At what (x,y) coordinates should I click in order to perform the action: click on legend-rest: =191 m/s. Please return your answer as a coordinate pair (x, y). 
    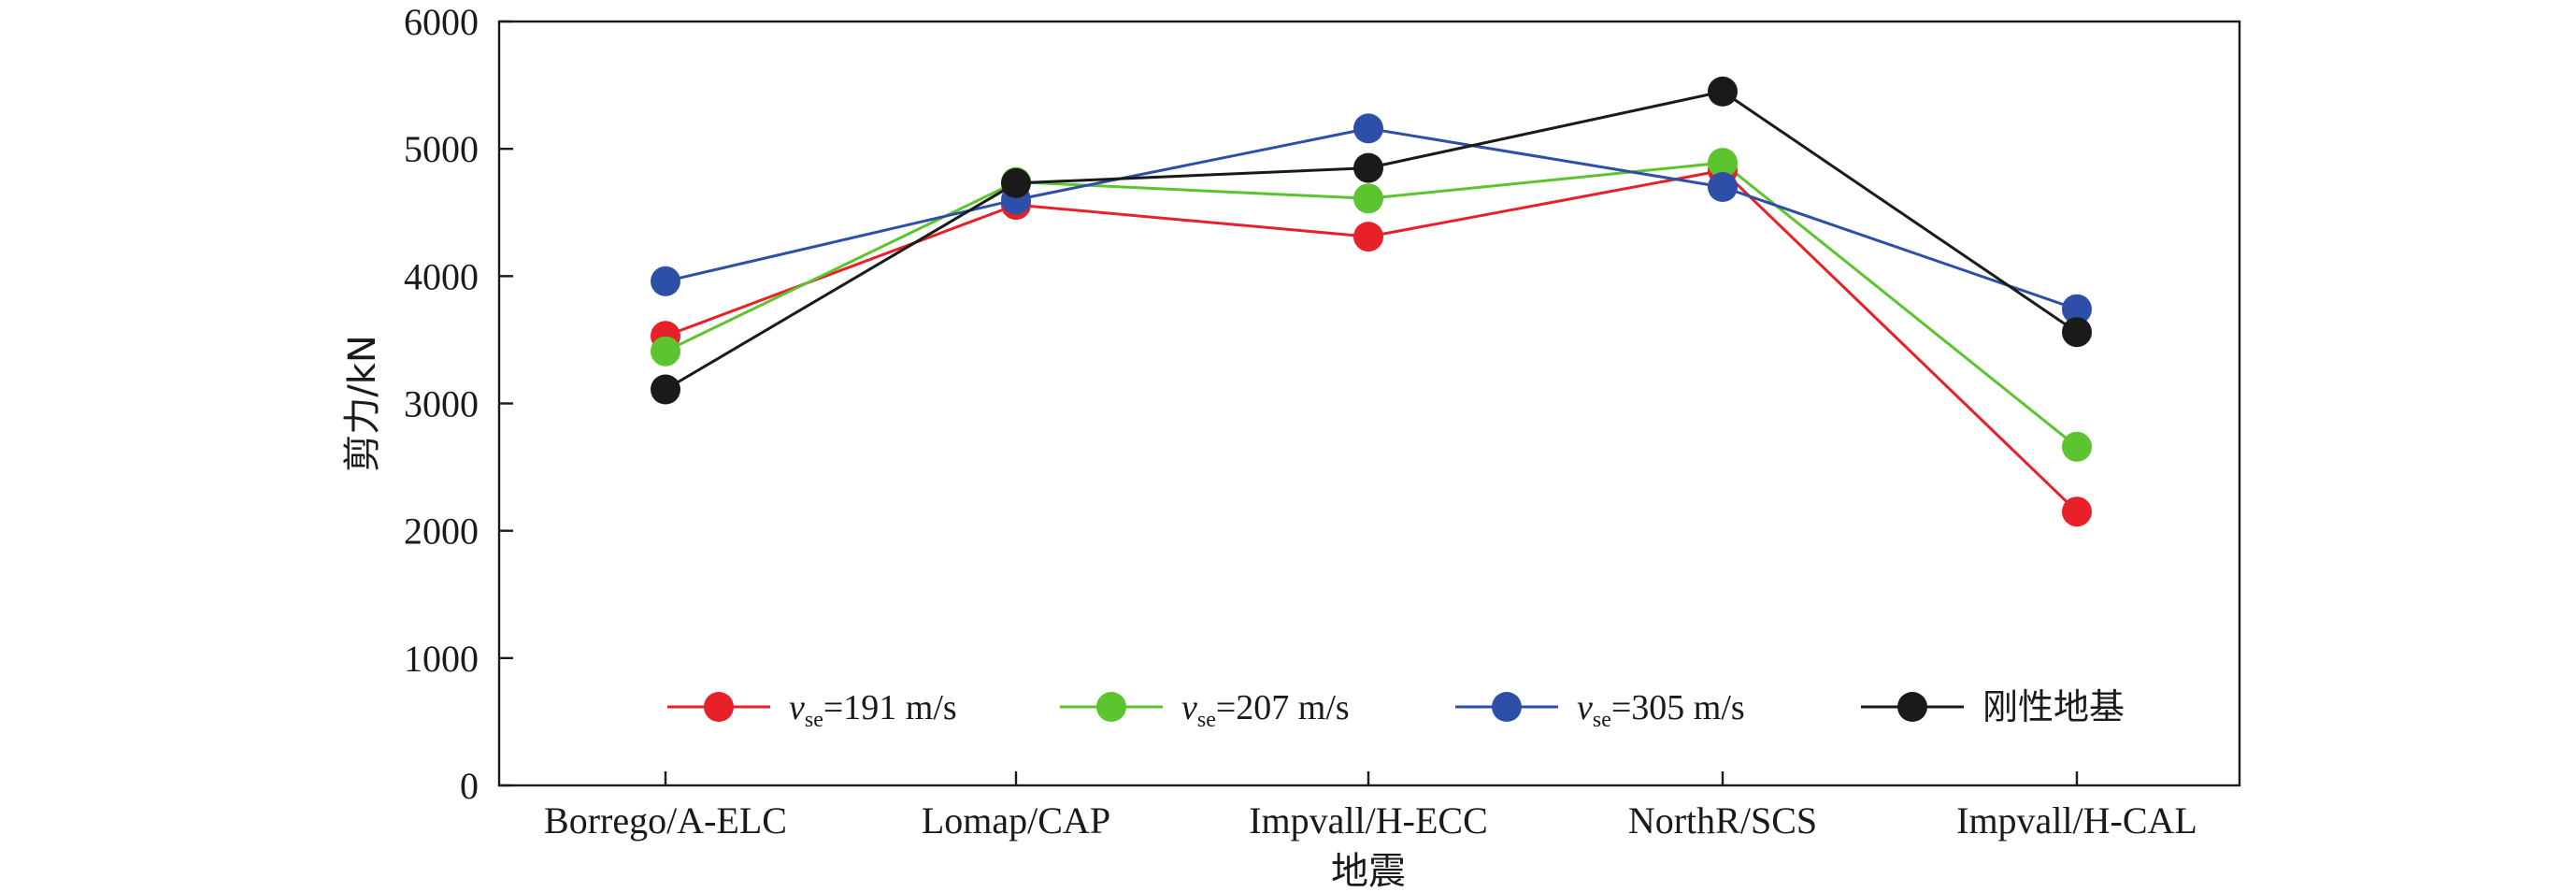
    Looking at the image, I should click on (890, 708).